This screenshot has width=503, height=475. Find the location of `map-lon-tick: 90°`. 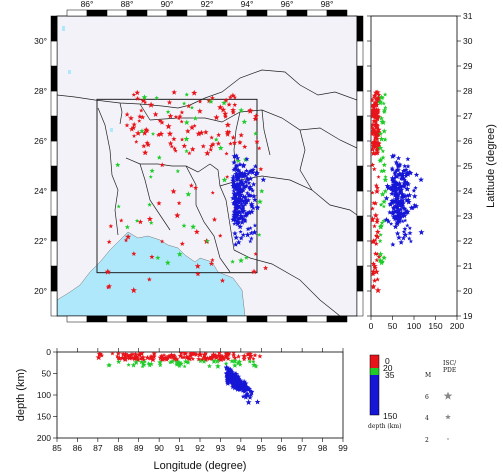

map-lon-tick: 90° is located at coordinates (167, 4).